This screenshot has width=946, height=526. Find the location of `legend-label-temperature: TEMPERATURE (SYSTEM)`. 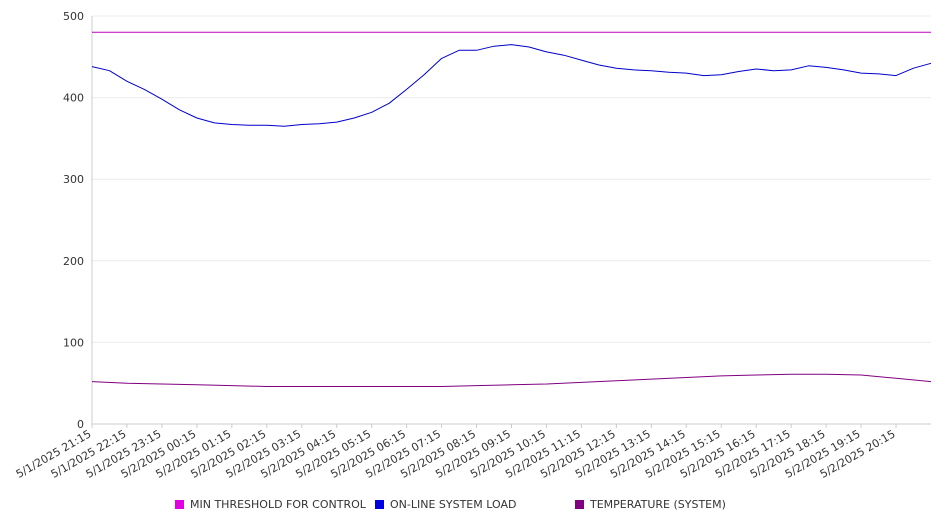

legend-label-temperature: TEMPERATURE (SYSTEM) is located at coordinates (658, 504).